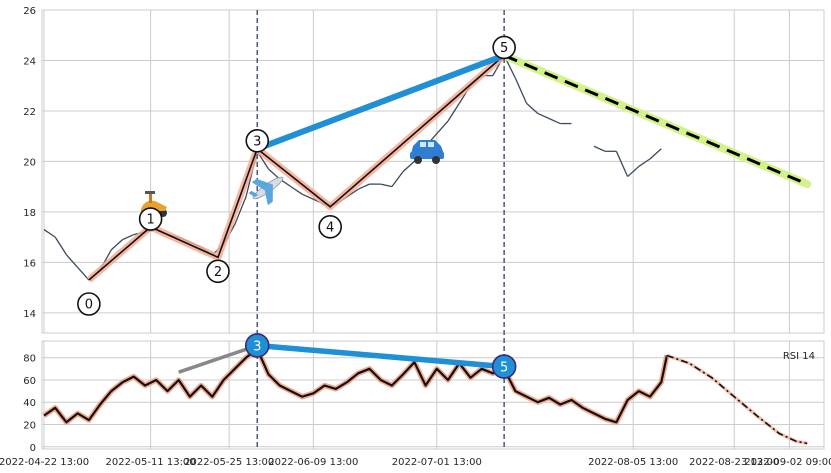 This screenshot has height=473, width=831. Describe the element at coordinates (737, 399) in the screenshot. I see `rsi-forecast-line` at that location.